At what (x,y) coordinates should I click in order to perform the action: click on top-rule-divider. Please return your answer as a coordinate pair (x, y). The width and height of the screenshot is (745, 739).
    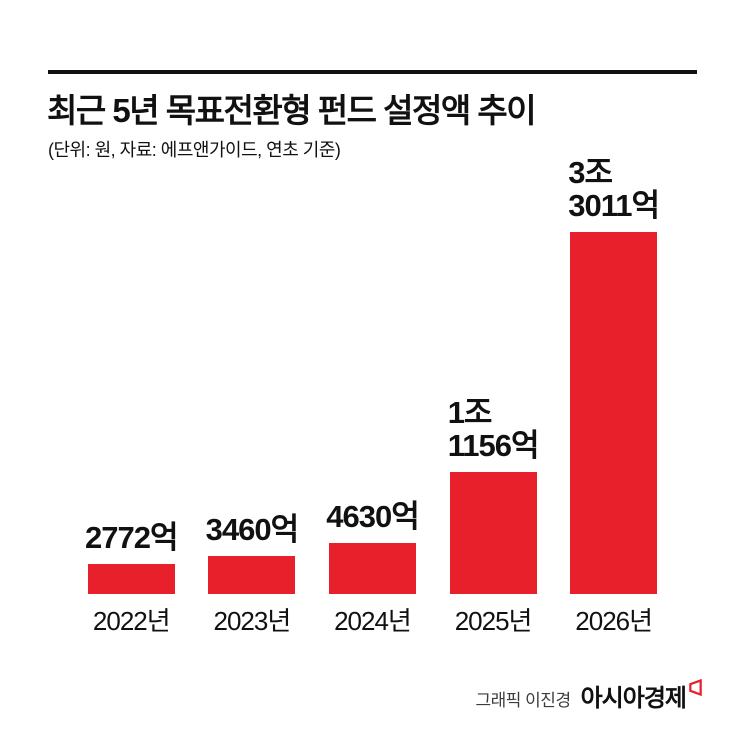
    Looking at the image, I should click on (372, 72).